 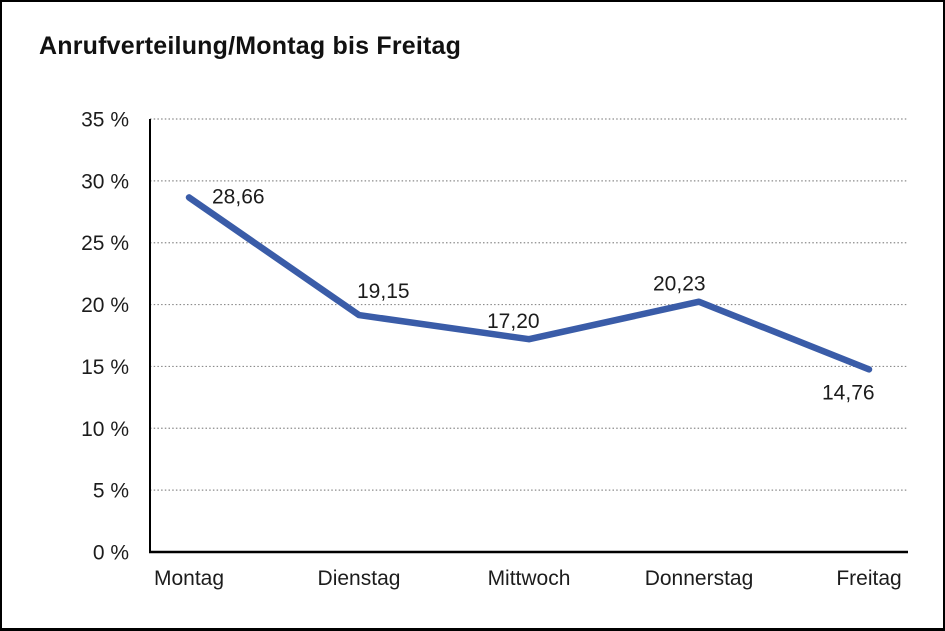 What do you see at coordinates (189, 578) in the screenshot?
I see `x-category-label: Montag` at bounding box center [189, 578].